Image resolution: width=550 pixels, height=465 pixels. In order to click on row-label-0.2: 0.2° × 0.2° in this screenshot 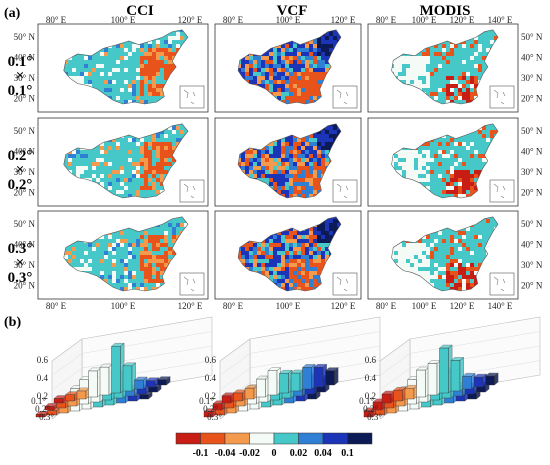, I will do `click(20, 170)`.